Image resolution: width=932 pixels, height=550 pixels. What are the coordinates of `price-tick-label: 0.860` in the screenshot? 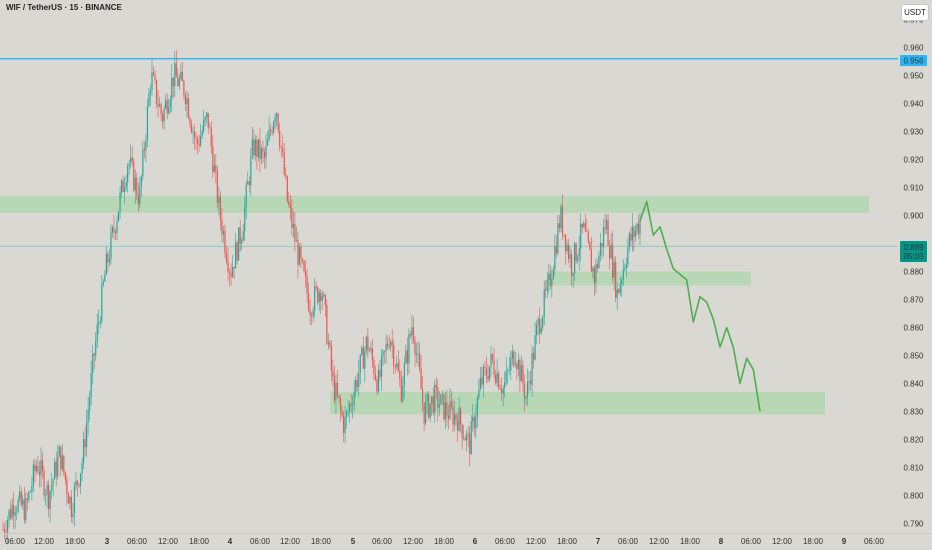 It's located at (913, 328).